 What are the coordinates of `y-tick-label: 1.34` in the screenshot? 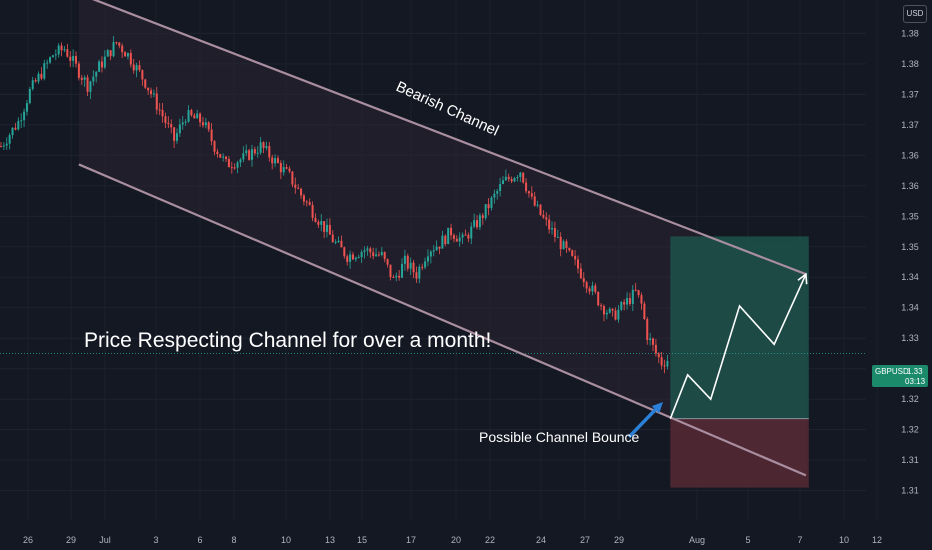 It's located at (910, 308).